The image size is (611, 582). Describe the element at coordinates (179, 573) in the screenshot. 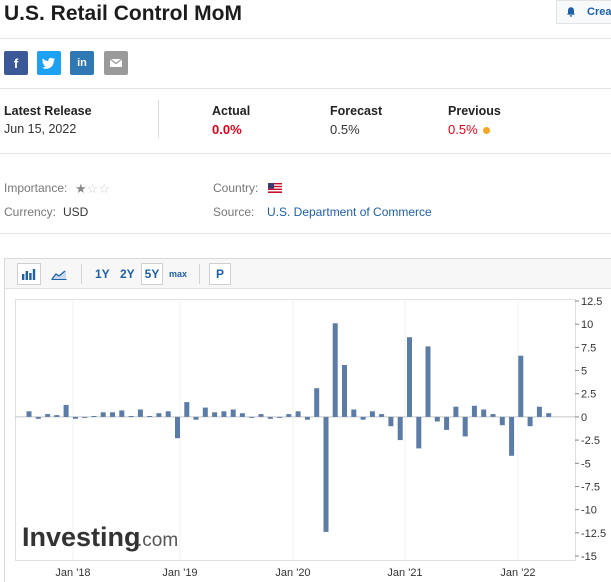

I see `x-tick-label: Jan '19` at that location.